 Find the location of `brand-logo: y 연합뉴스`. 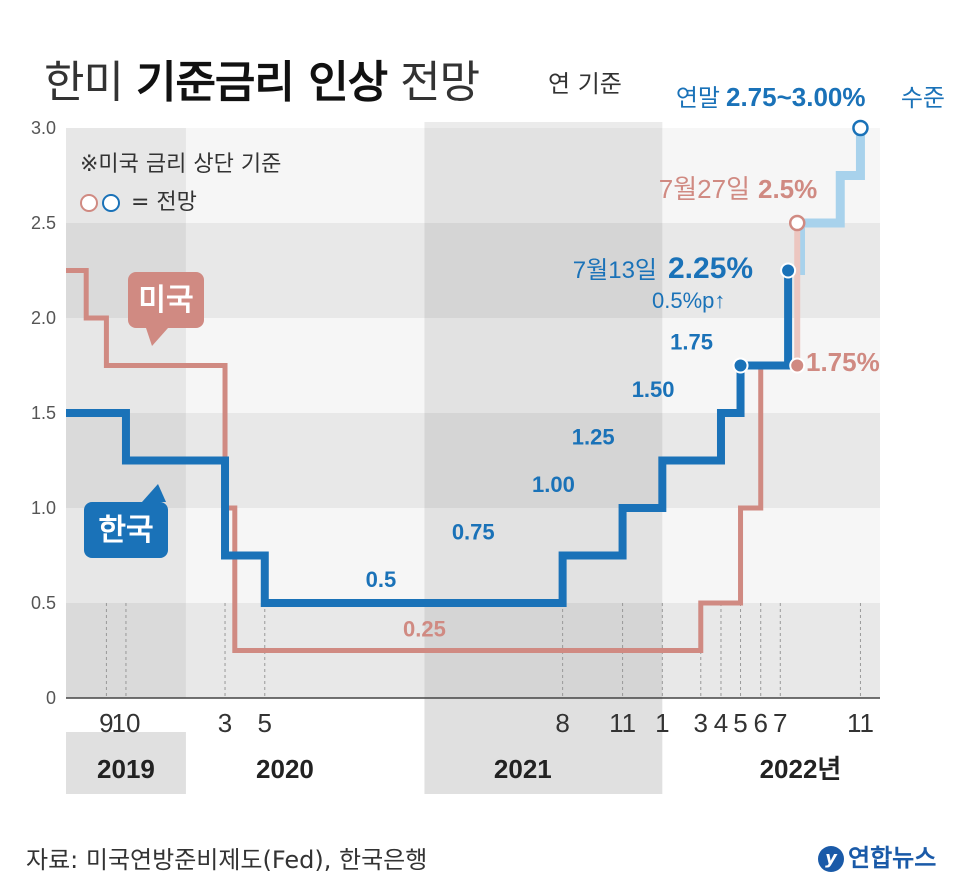

brand-logo: y 연합뉴스 is located at coordinates (877, 855).